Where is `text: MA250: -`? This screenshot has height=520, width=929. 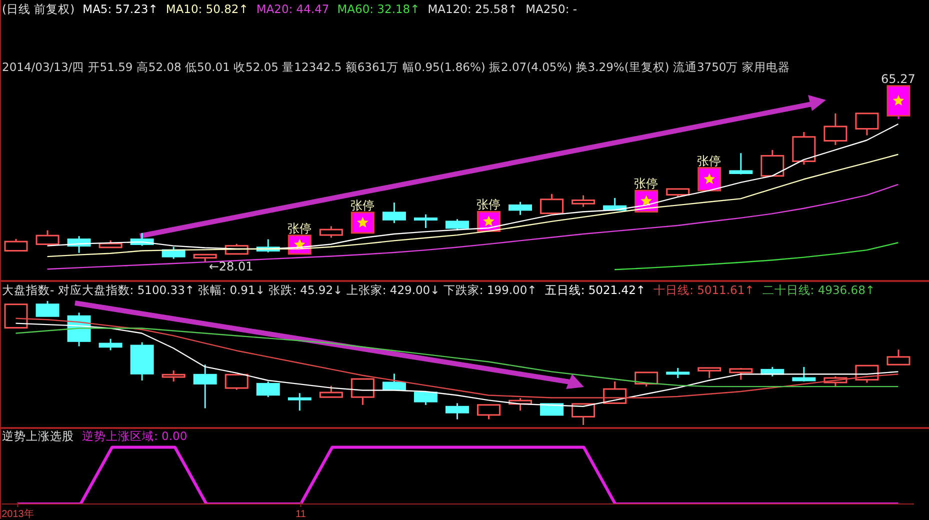
text: MA250: - is located at coordinates (551, 9).